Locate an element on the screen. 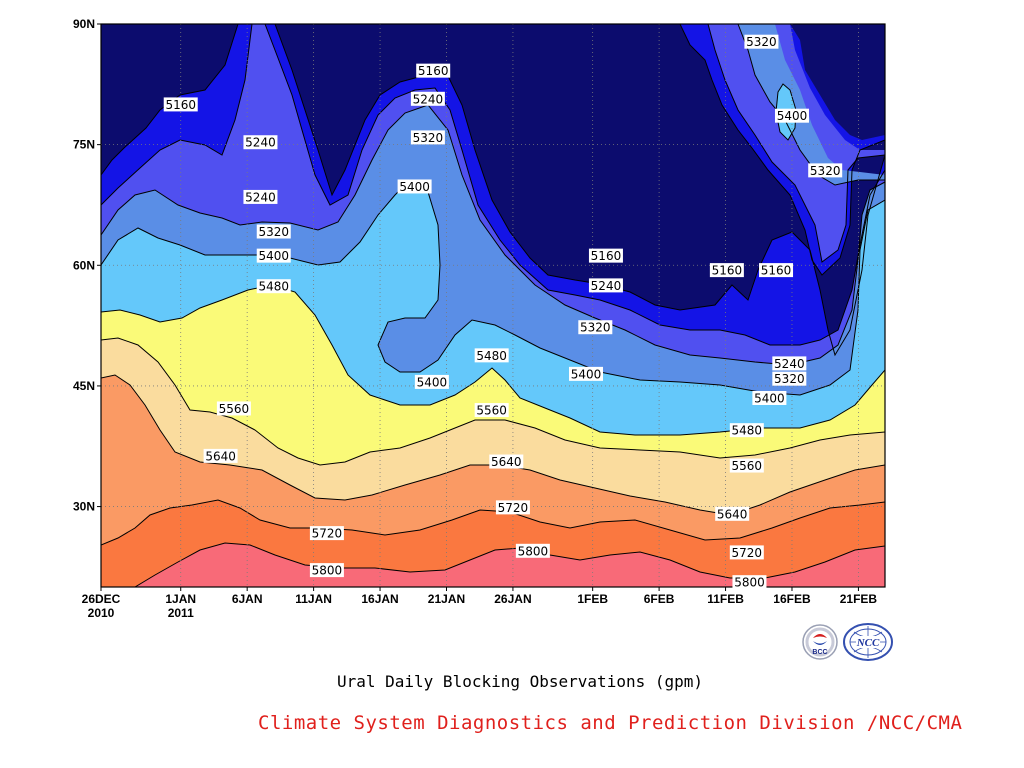  contour-label-text: 5720 is located at coordinates (327, 534).